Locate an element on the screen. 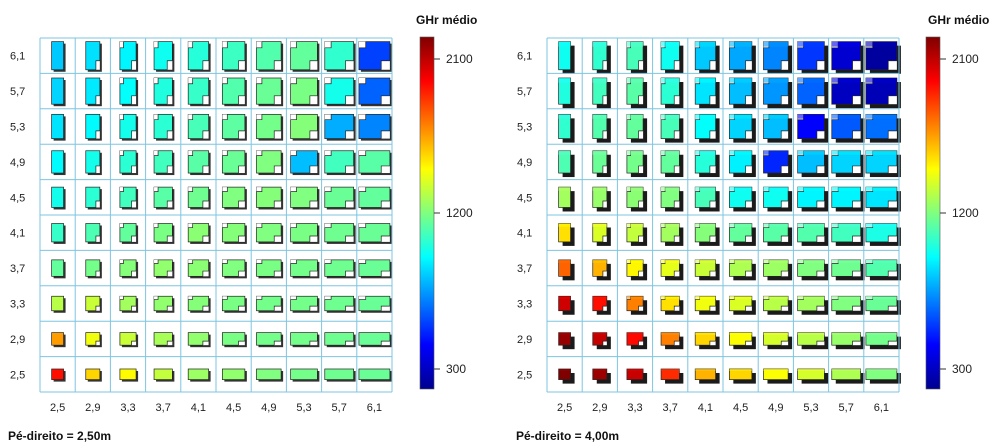 The image size is (1006, 446). x-tick-label: 5,3 is located at coordinates (810, 408).